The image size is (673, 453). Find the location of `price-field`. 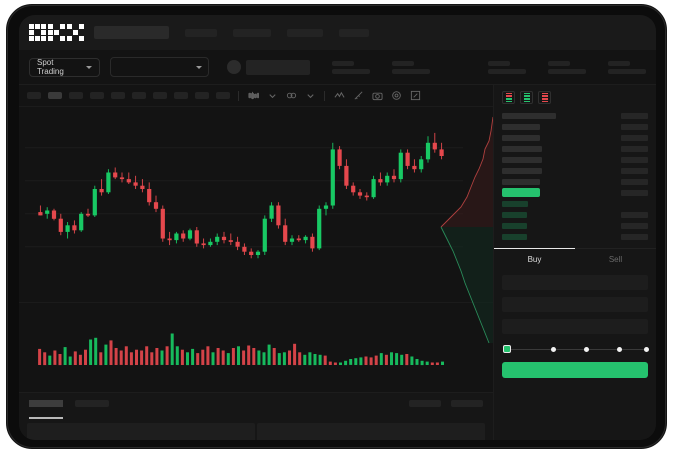

price-field is located at coordinates (575, 304).